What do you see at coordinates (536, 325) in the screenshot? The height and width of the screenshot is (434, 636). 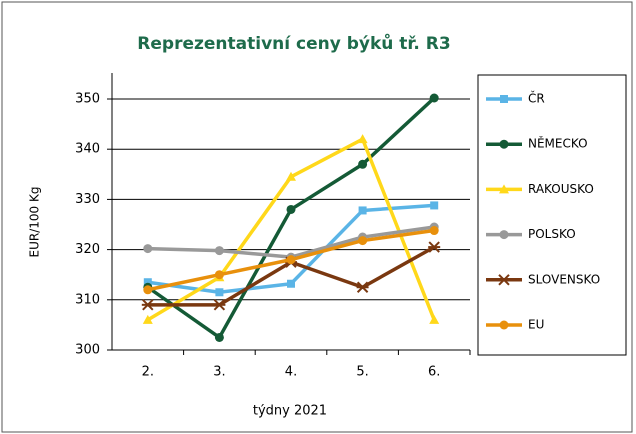 I see `legend-label: EU` at bounding box center [536, 325].